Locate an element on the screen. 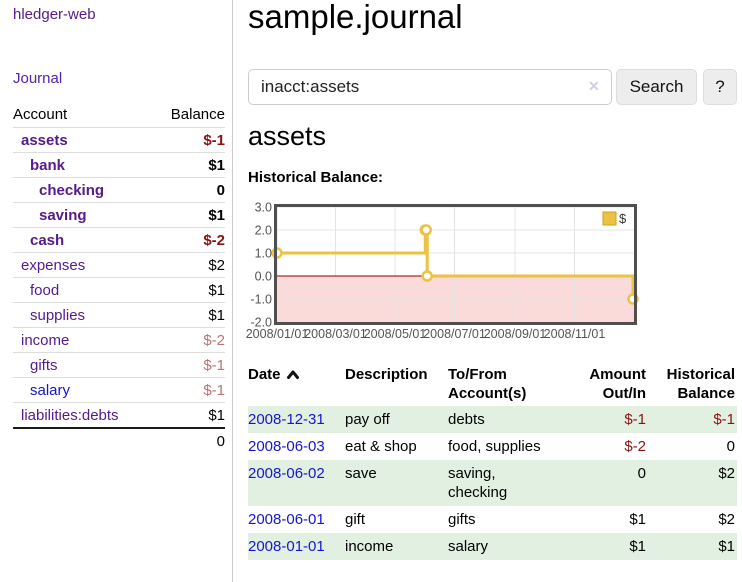  transaction-accounts: food, supplies is located at coordinates (494, 446).